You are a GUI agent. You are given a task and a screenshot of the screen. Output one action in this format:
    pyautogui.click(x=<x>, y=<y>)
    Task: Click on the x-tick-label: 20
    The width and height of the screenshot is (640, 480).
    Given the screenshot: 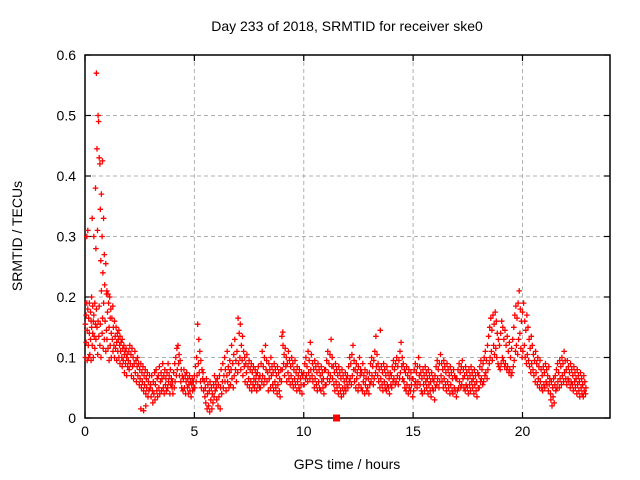 What is the action you would take?
    pyautogui.click(x=523, y=431)
    